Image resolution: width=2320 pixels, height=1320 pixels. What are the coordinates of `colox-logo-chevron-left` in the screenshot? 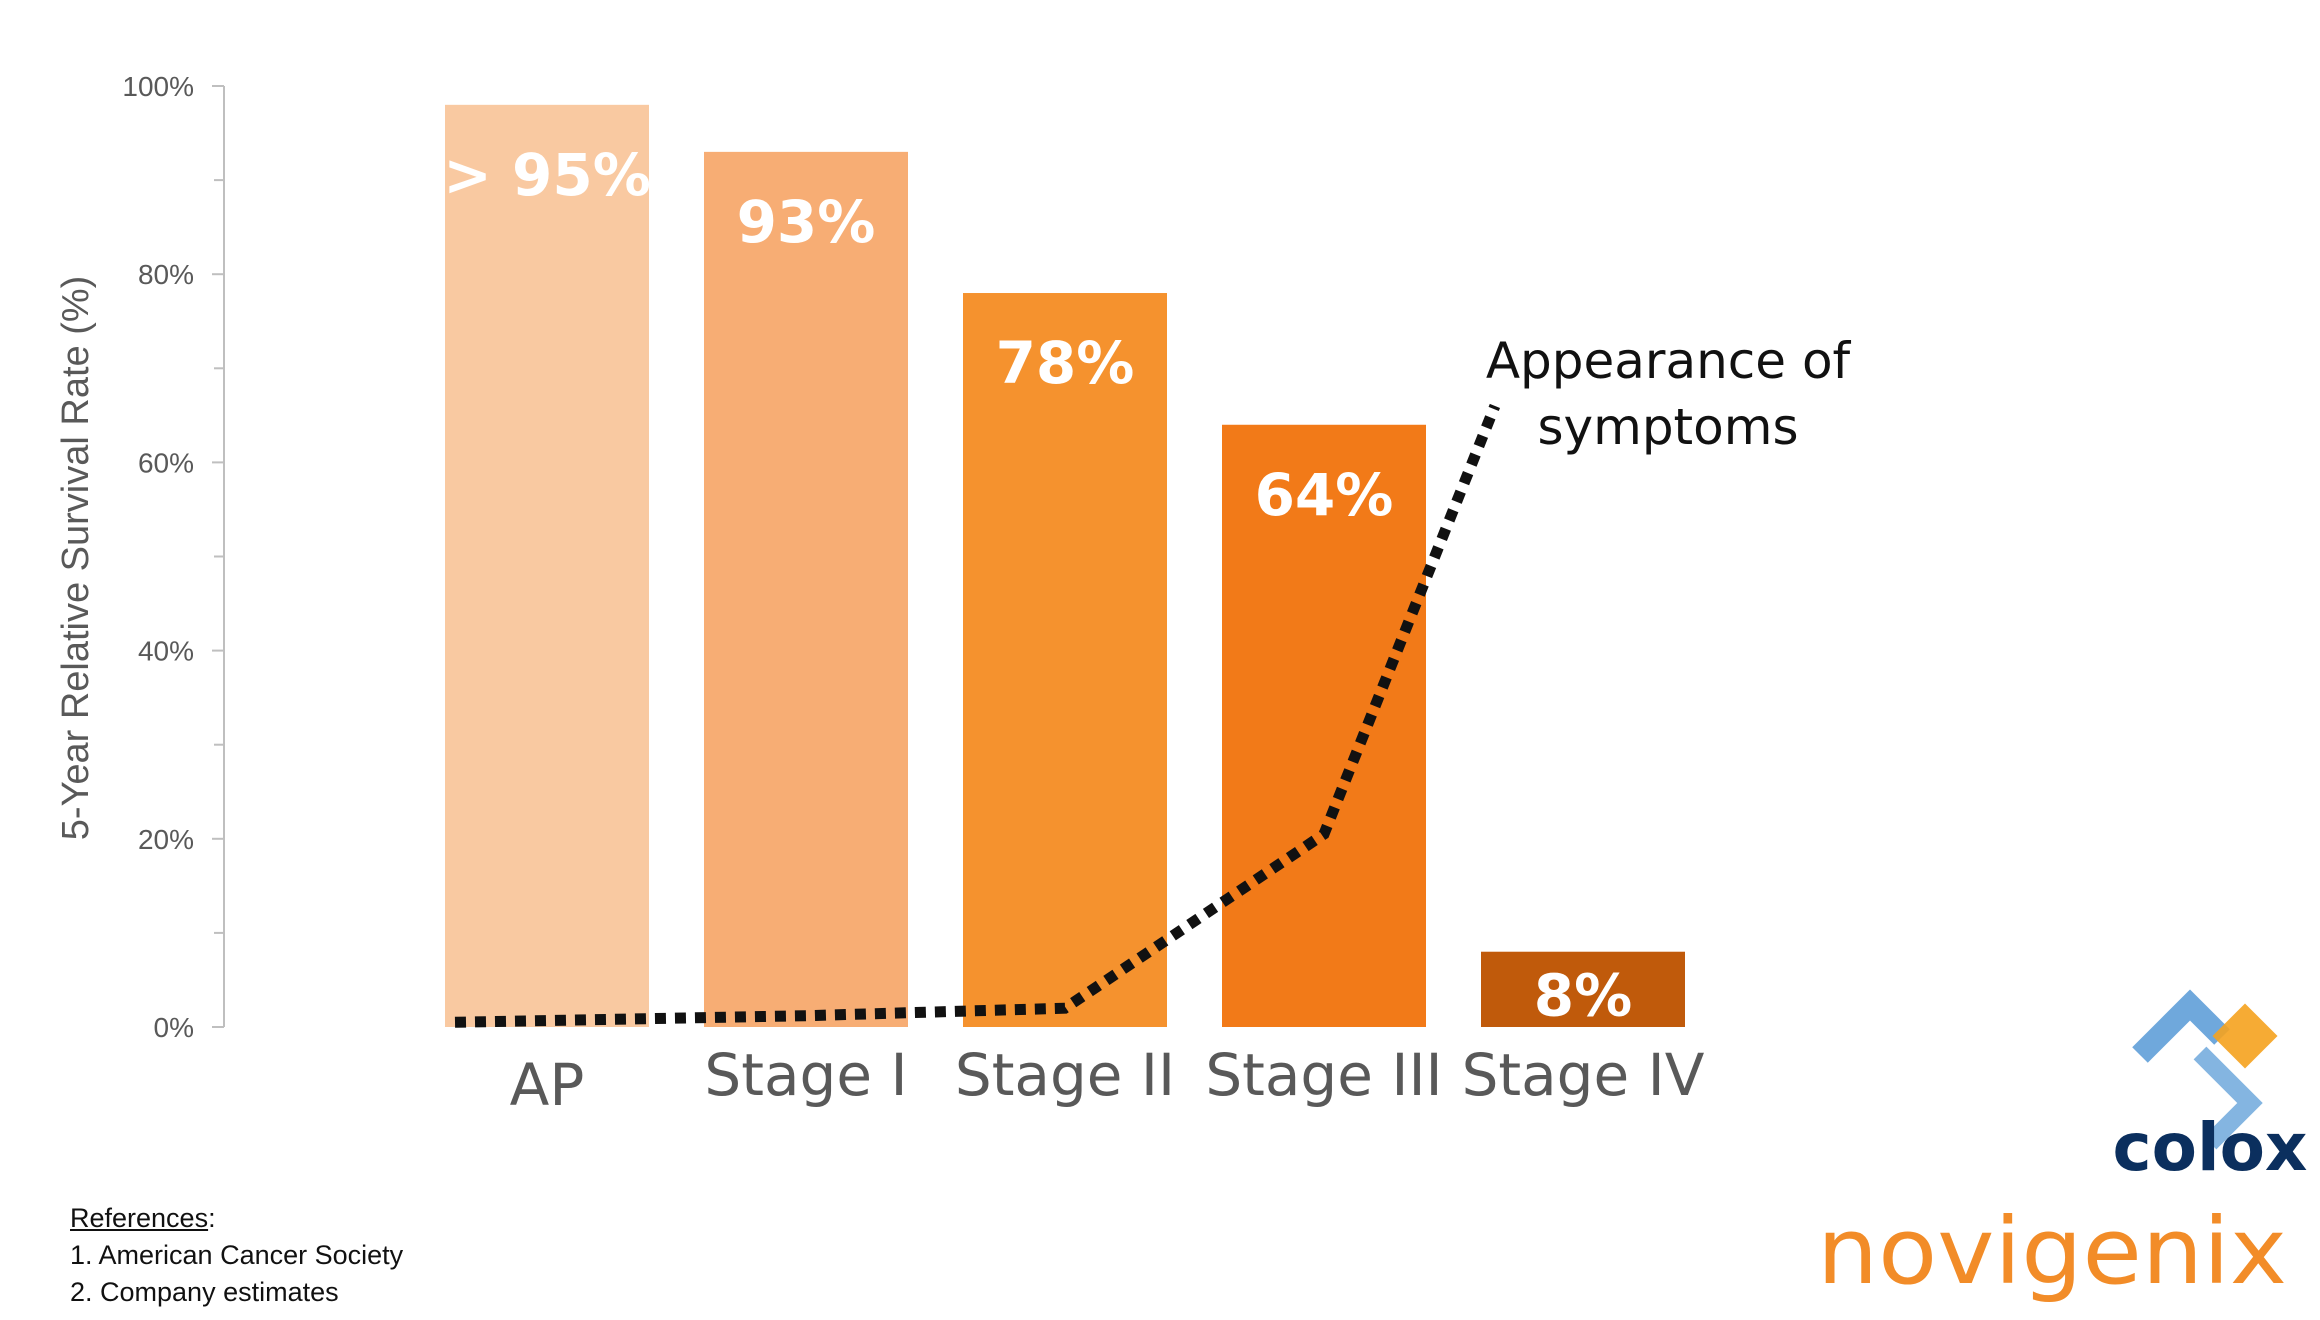 It's located at (2181, 1026).